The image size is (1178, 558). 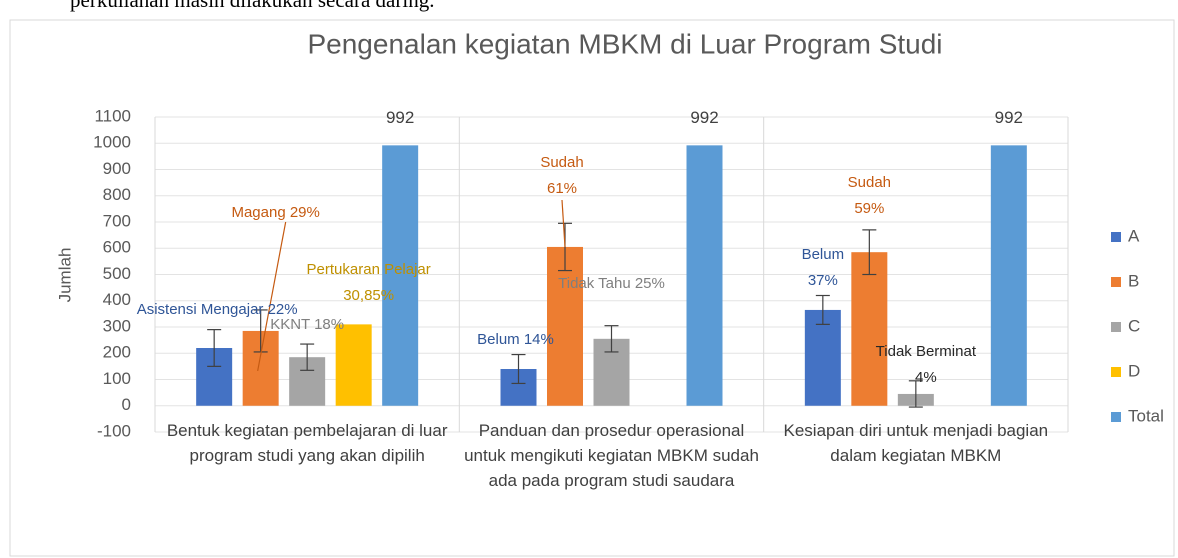 What do you see at coordinates (117, 194) in the screenshot?
I see `y-tick-label: 800` at bounding box center [117, 194].